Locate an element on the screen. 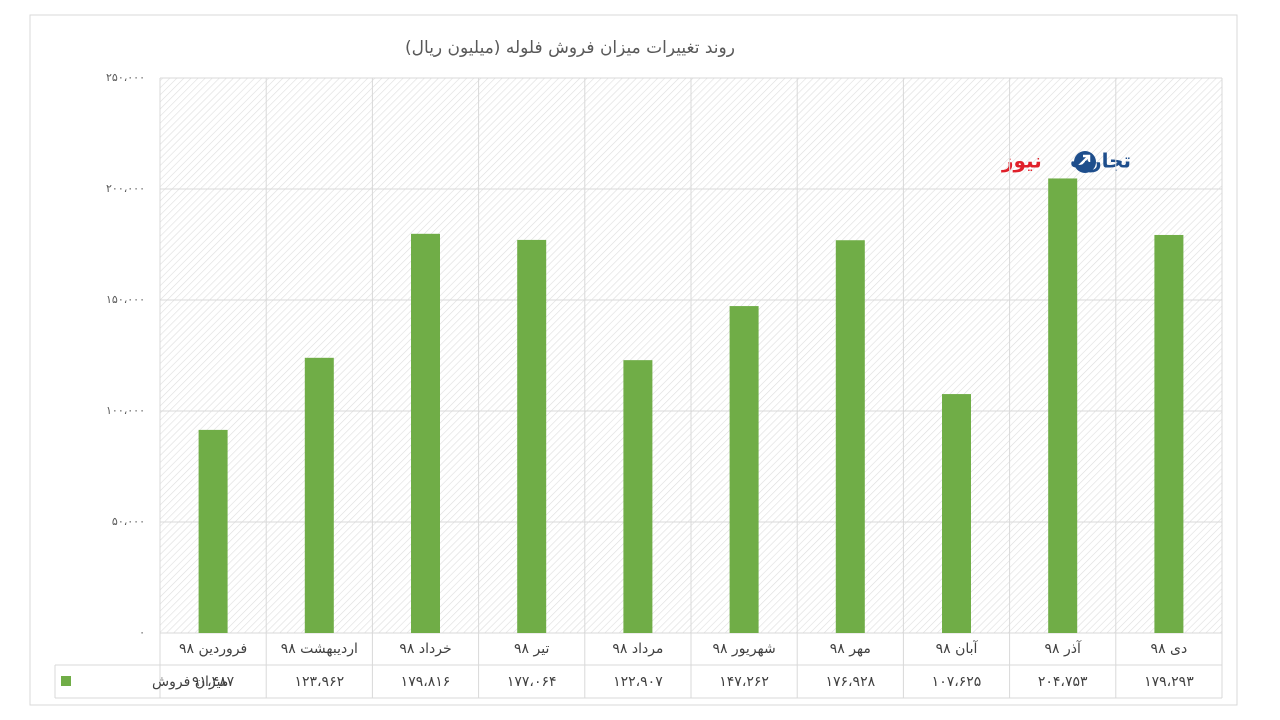  y-tick-label: ۵۰،۰۰۰ is located at coordinates (128, 521).